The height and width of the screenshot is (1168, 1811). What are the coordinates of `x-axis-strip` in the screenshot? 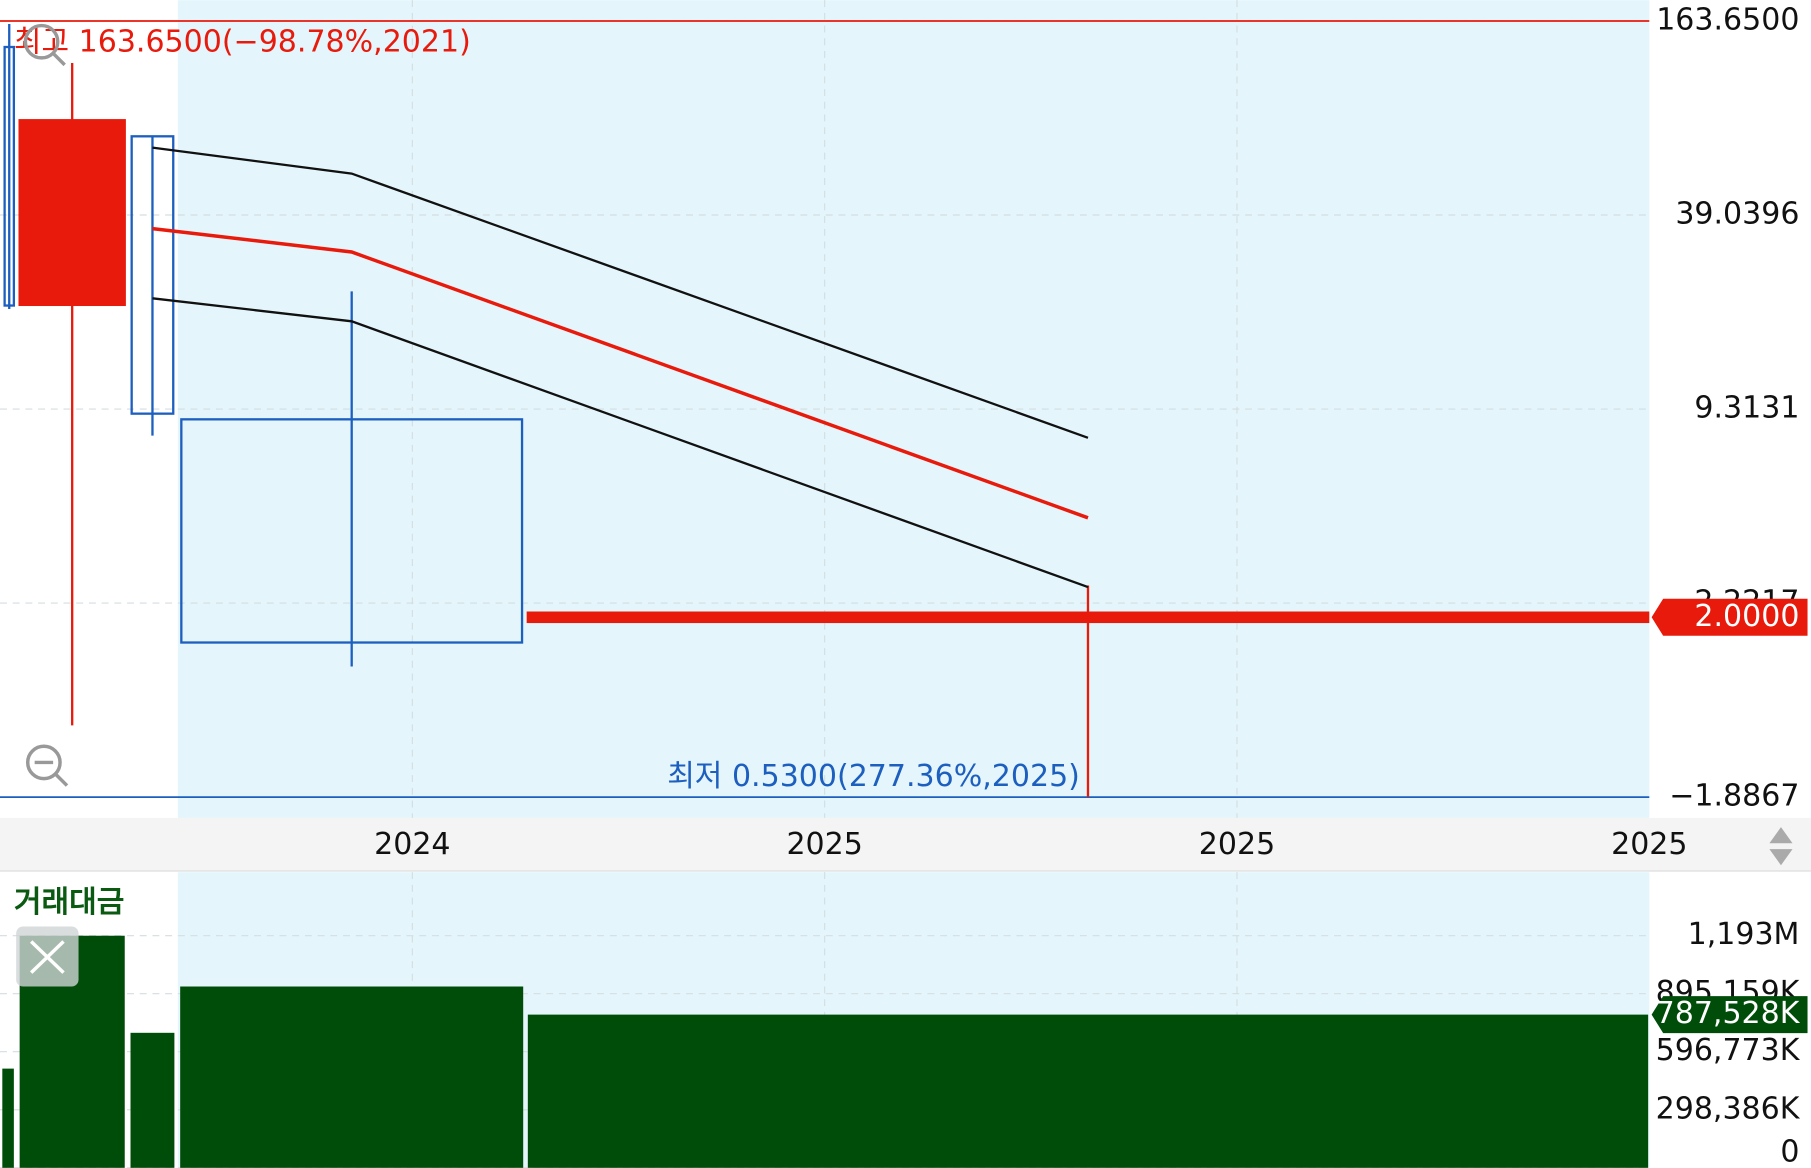 It's located at (905, 844).